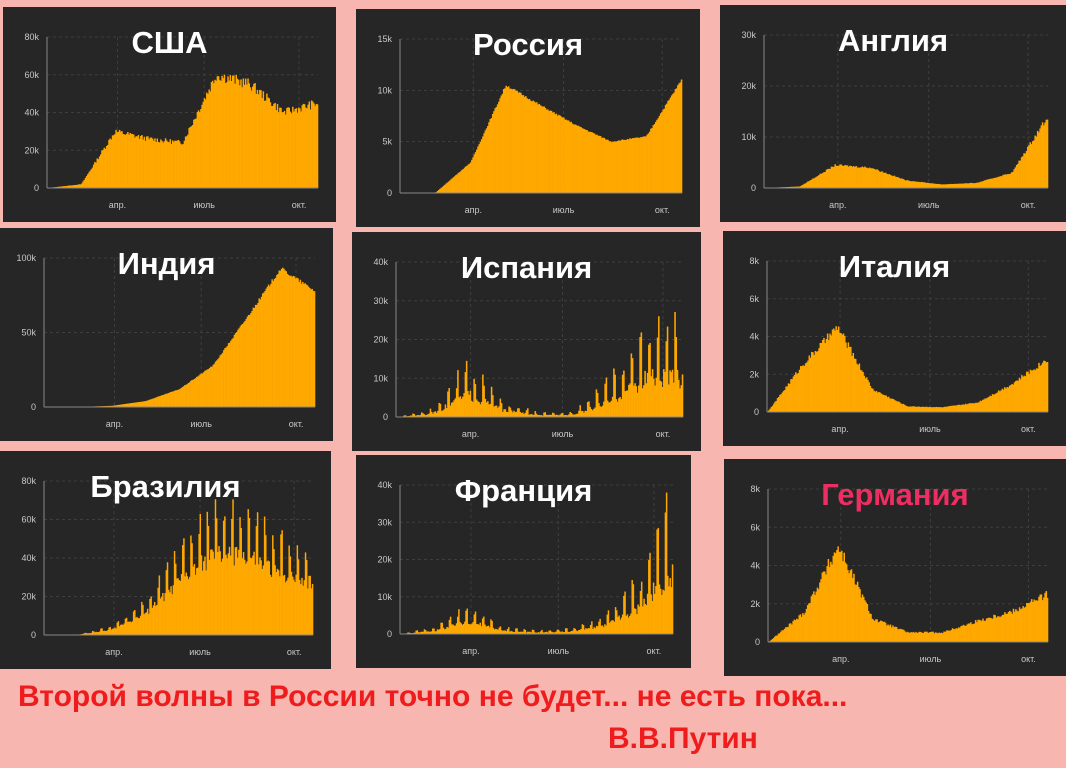 This screenshot has width=1066, height=768. Describe the element at coordinates (36, 188) in the screenshot. I see `y-tick-label: 0` at that location.